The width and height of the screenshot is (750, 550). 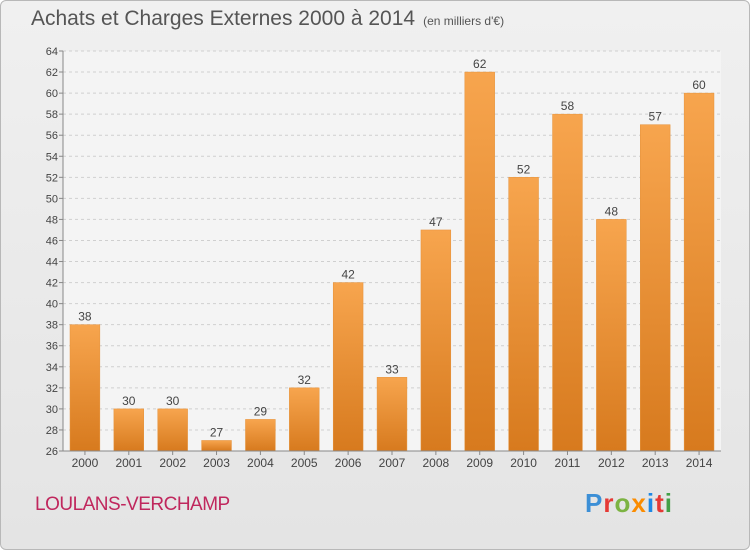 What do you see at coordinates (52, 452) in the screenshot?
I see `y-tick-label: 26` at bounding box center [52, 452].